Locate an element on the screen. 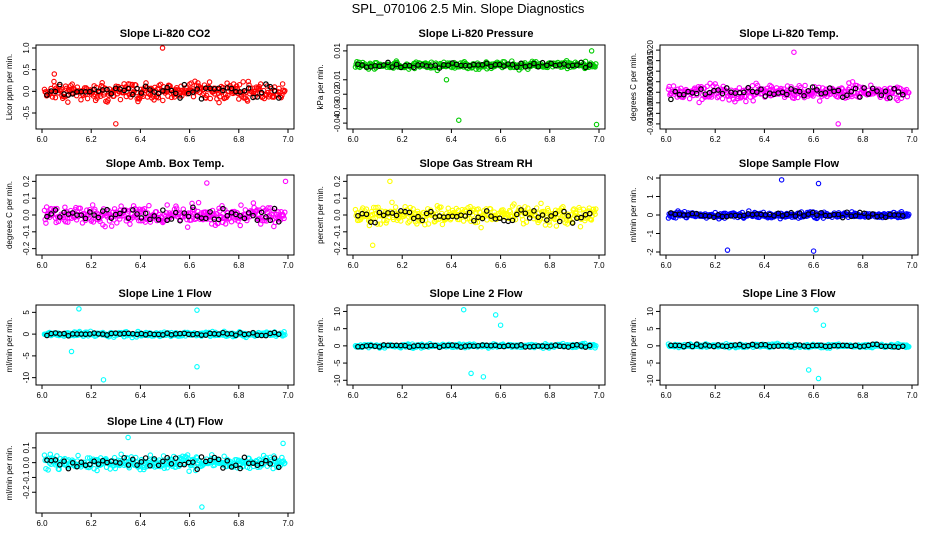 The height and width of the screenshot is (540, 936). y-tick-label: 0.2 is located at coordinates (337, 181).